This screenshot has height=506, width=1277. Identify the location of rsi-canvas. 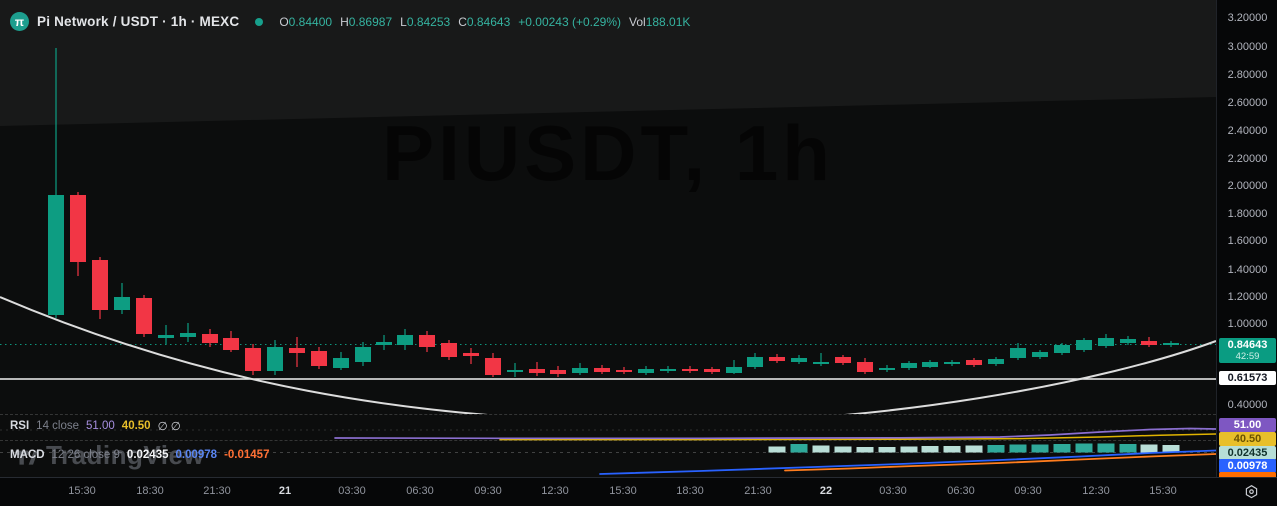
(608, 434).